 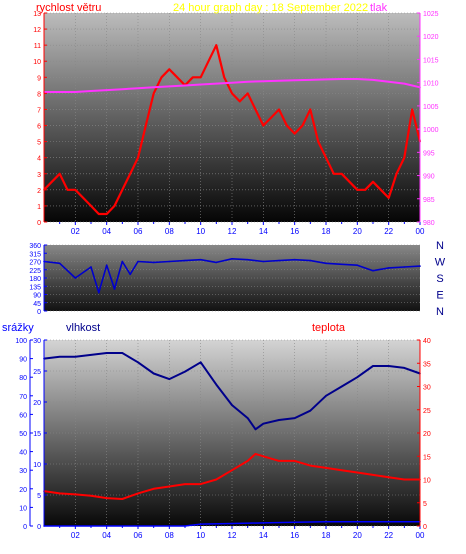 I want to click on x-tick-label: 18, so click(x=326, y=535).